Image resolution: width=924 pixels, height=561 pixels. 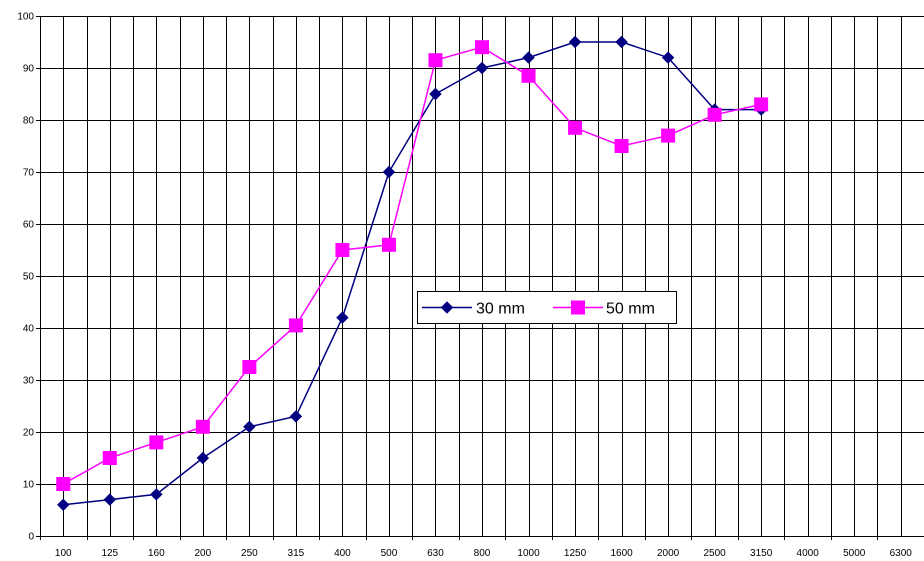 I want to click on y-tick-label: 40, so click(x=29, y=329).